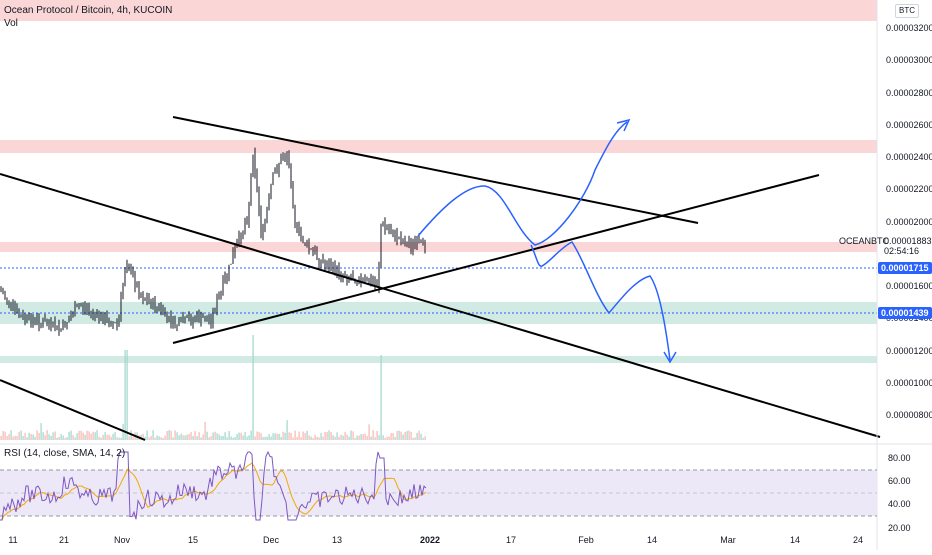 The image size is (932, 555). I want to click on projection-bearish-path, so click(600, 301).